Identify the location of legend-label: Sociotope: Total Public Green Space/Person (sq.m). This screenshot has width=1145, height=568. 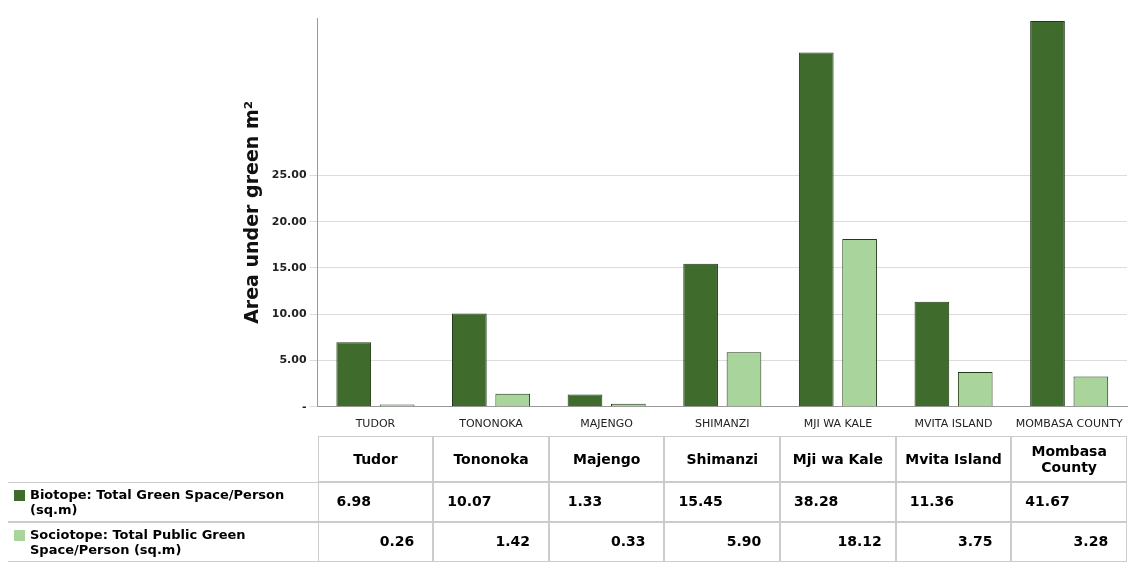
(138, 542).